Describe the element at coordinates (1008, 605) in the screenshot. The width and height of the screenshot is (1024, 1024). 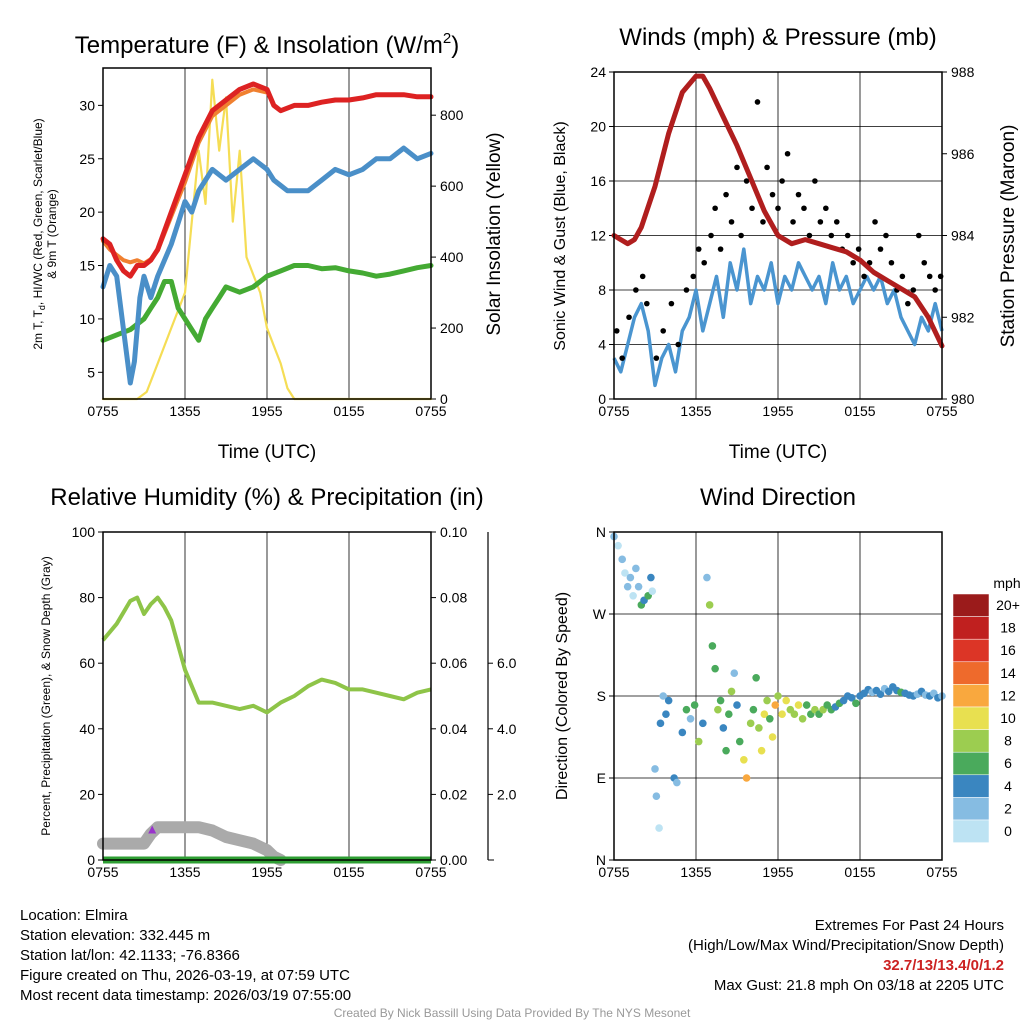
I see `colorbar-label: 20+` at that location.